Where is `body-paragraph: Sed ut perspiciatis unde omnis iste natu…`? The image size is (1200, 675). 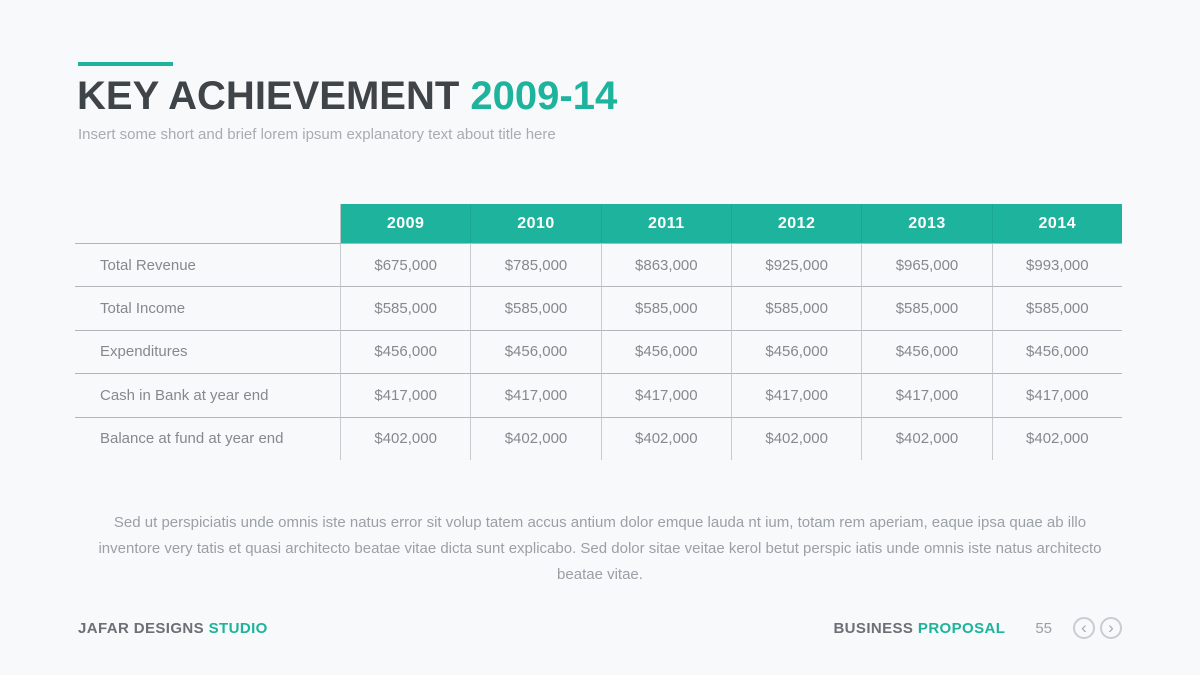 body-paragraph: Sed ut perspiciatis unde omnis iste natu… is located at coordinates (600, 548).